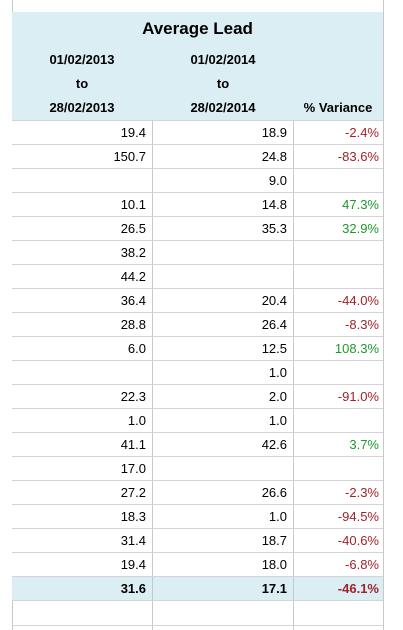 Image resolution: width=403 pixels, height=630 pixels. Describe the element at coordinates (197, 493) in the screenshot. I see `table-row: 27.2 26.6 -2.3%` at that location.